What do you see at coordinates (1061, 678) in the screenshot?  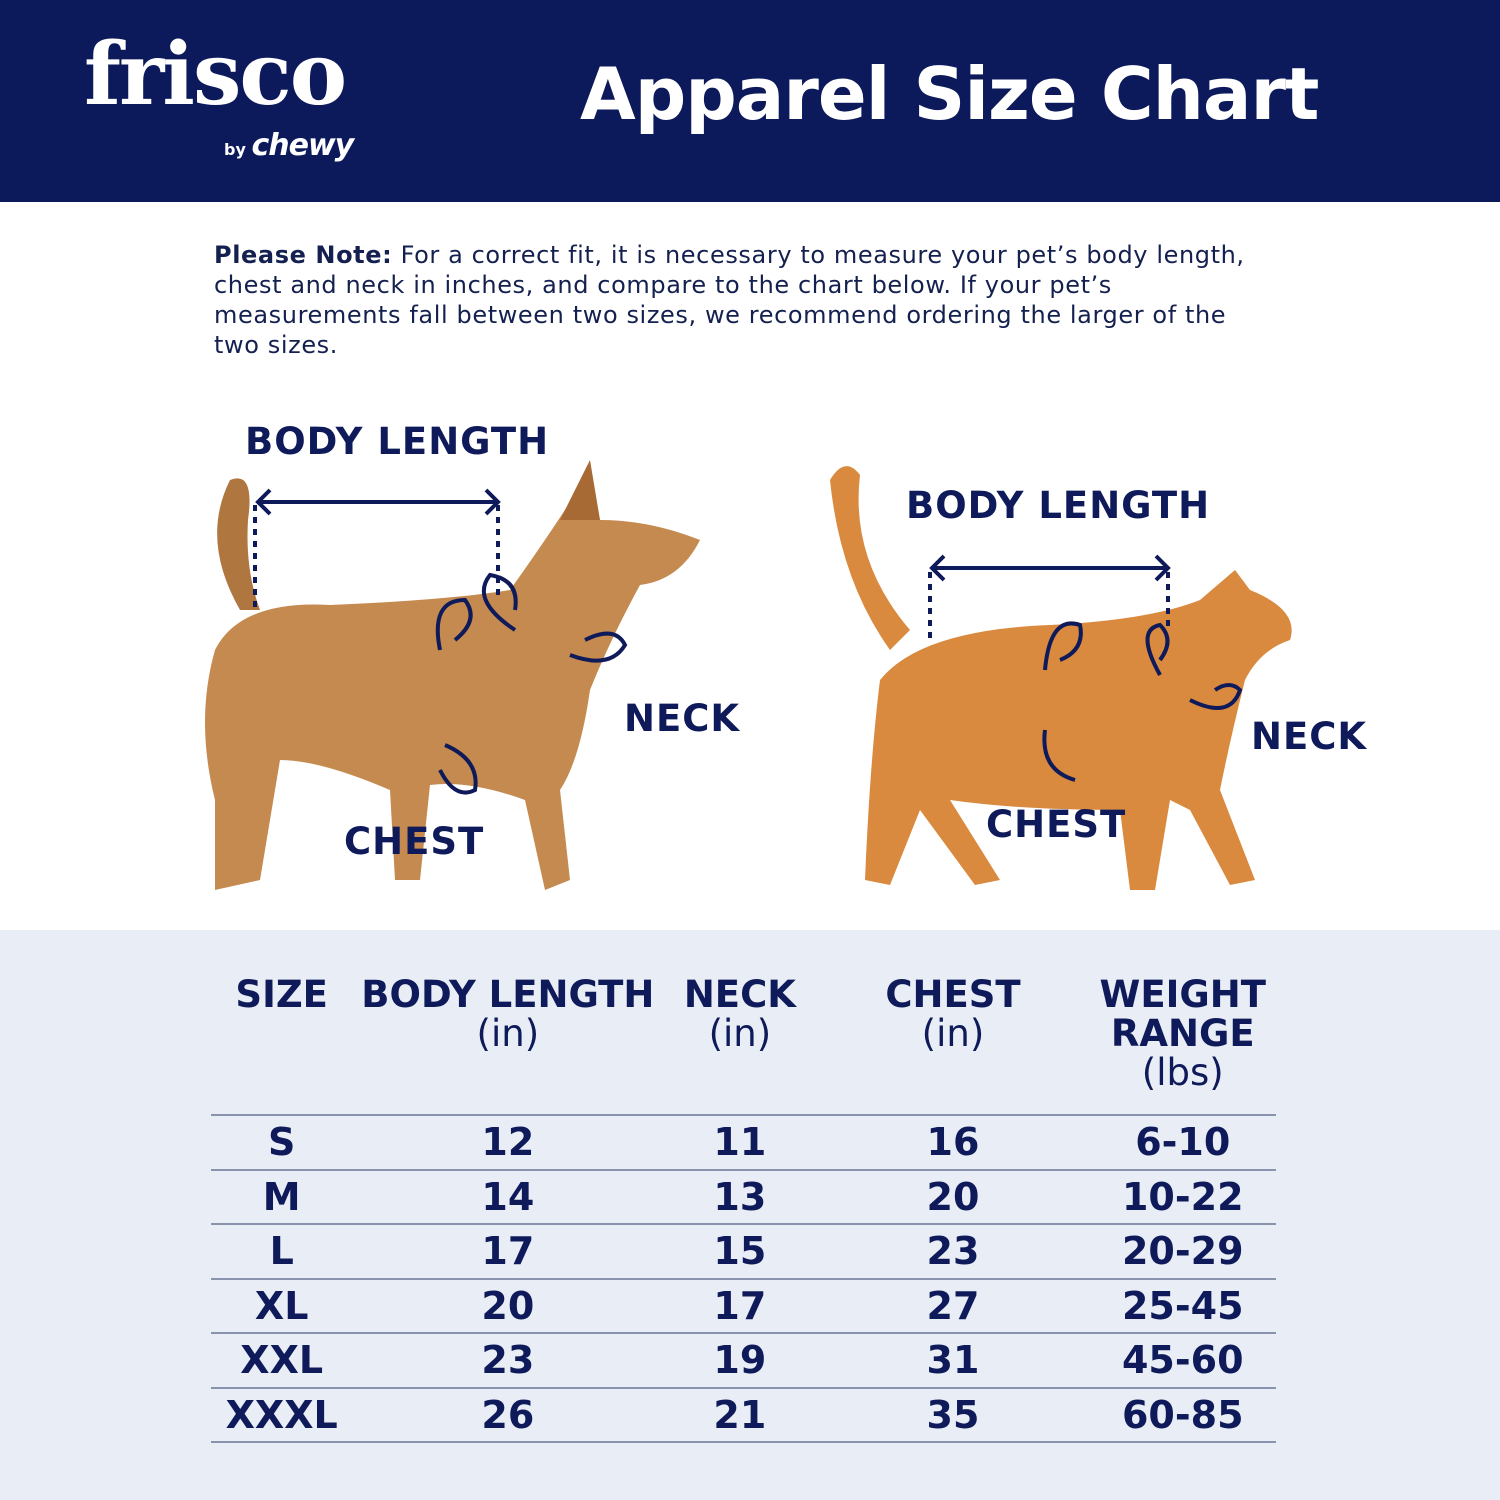 I see `cat-image` at bounding box center [1061, 678].